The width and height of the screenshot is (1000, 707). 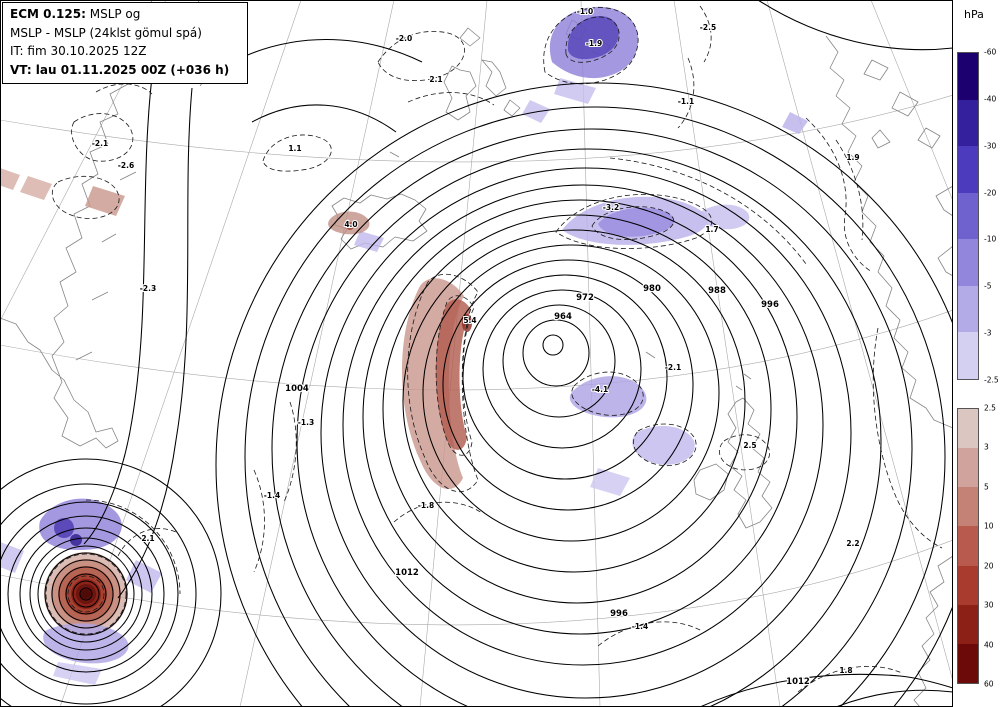 What do you see at coordinates (148, 288) in the screenshot?
I see `svg-text: -2.3` at bounding box center [148, 288].